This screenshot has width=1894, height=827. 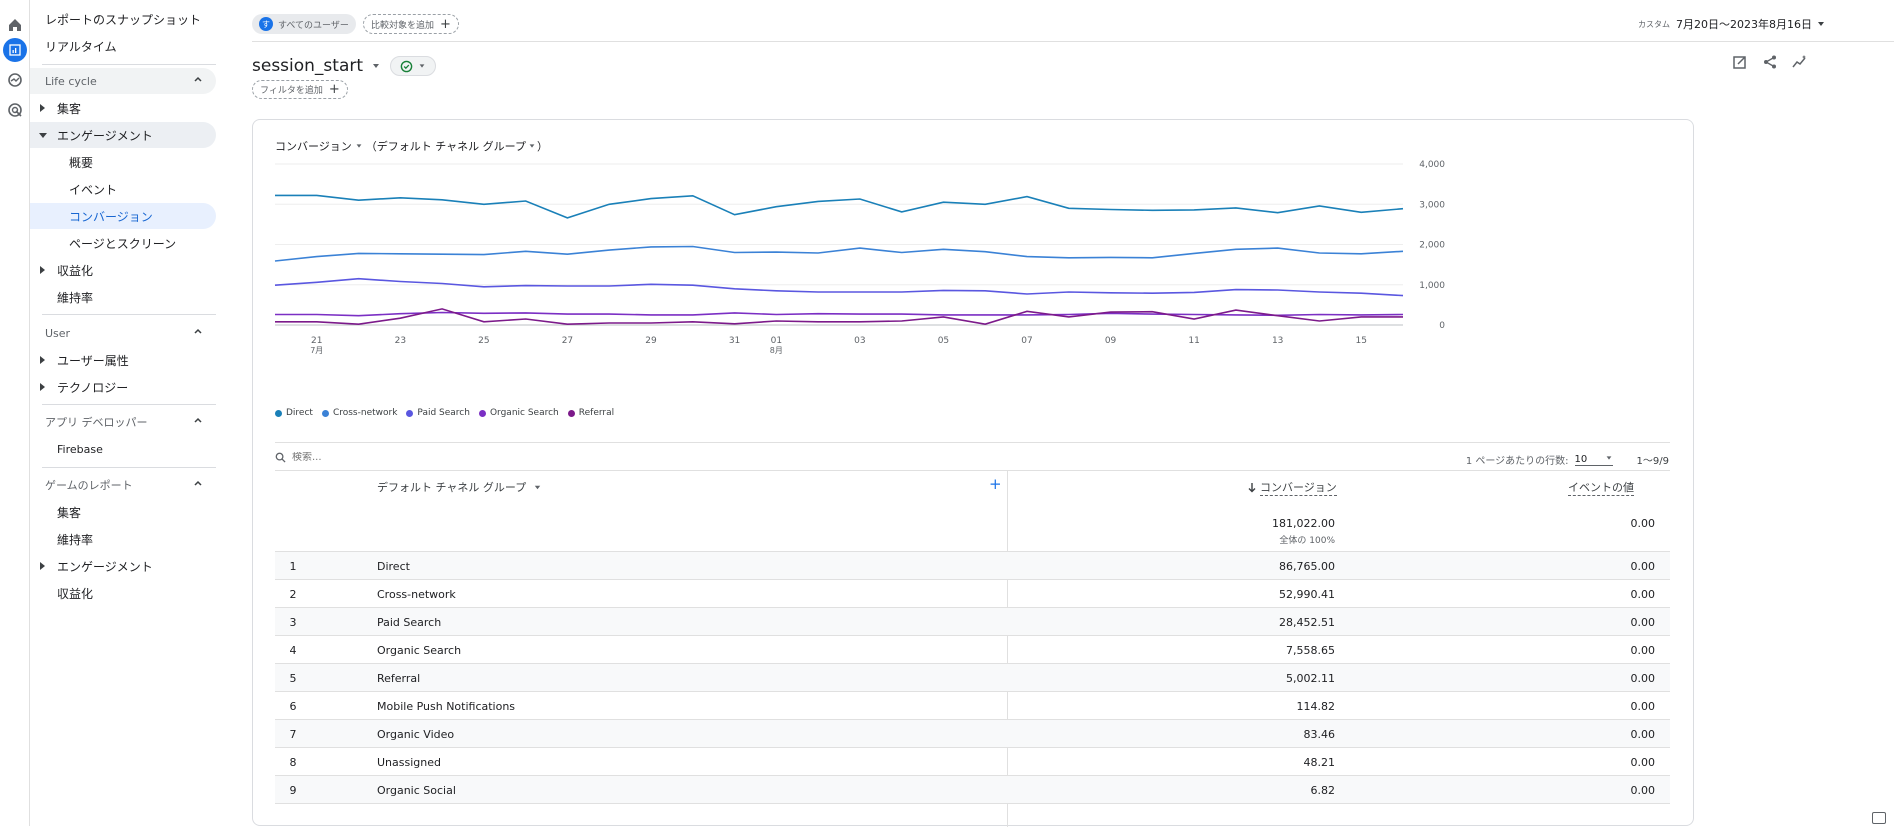 I want to click on section-app-developer: アプリ デベロッパー, so click(x=123, y=422).